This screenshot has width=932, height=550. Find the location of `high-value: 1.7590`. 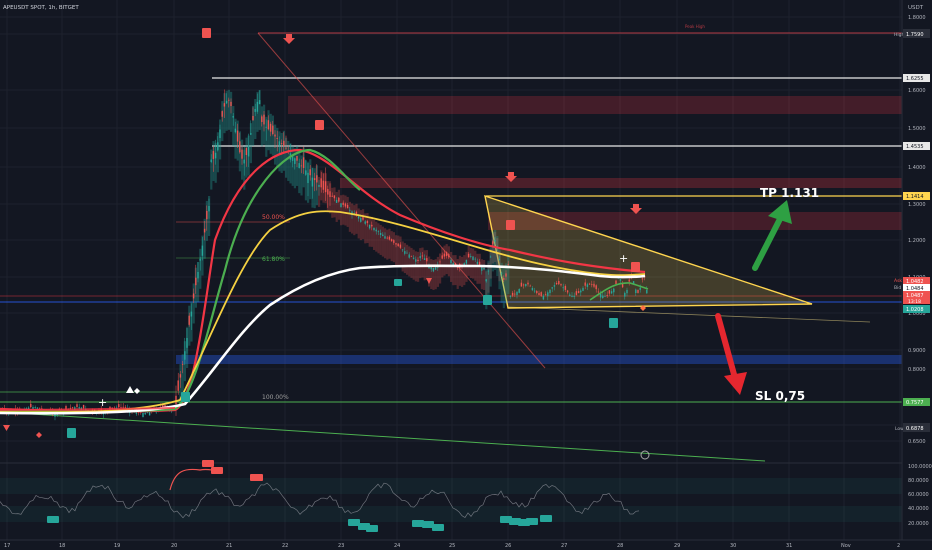

high-value: 1.7590 is located at coordinates (915, 35).